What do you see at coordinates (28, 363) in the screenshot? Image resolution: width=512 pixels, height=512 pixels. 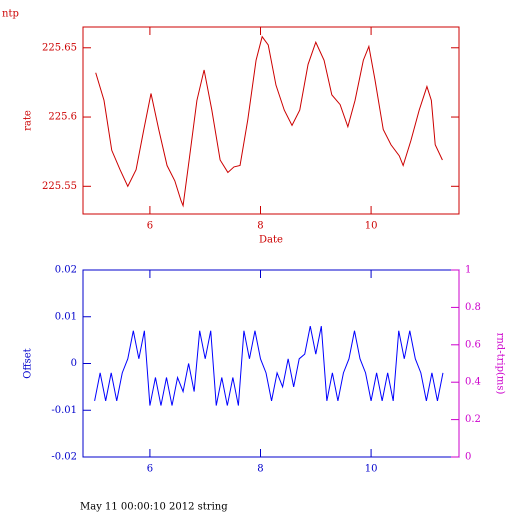 I see `y-axis-label: Offset` at bounding box center [28, 363].